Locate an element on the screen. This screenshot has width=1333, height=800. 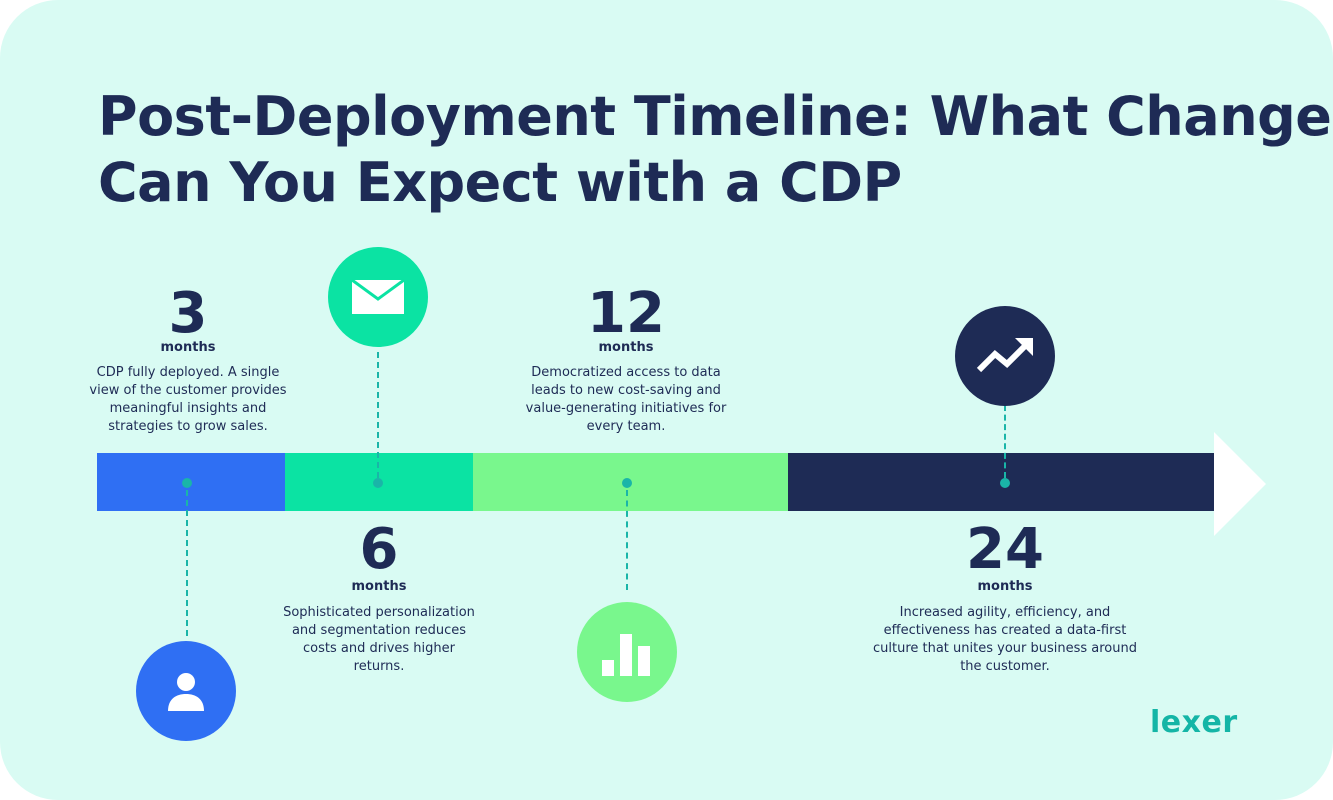
milestone-number-12: 12 is located at coordinates (626, 313).